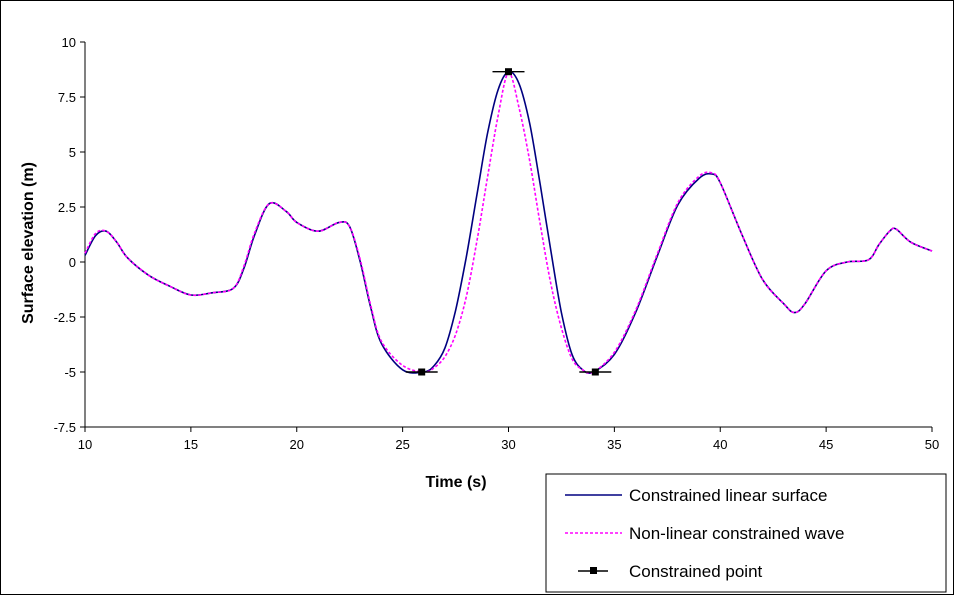 The width and height of the screenshot is (955, 596). What do you see at coordinates (728, 495) in the screenshot?
I see `legend-linear-label: Constrained linear surface` at bounding box center [728, 495].